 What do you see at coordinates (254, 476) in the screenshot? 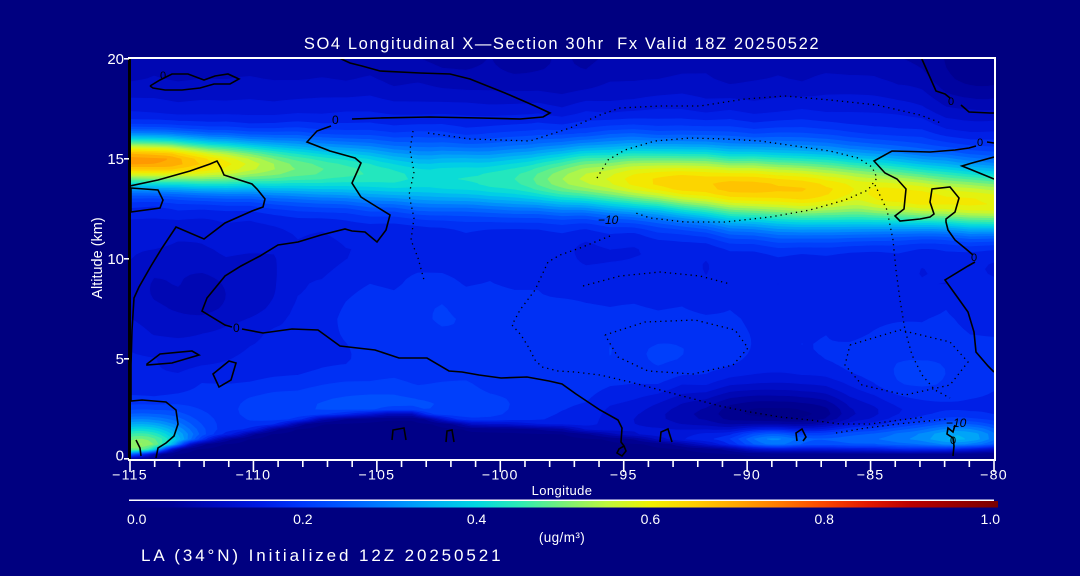
I see `svg-text: −110` at bounding box center [254, 476].